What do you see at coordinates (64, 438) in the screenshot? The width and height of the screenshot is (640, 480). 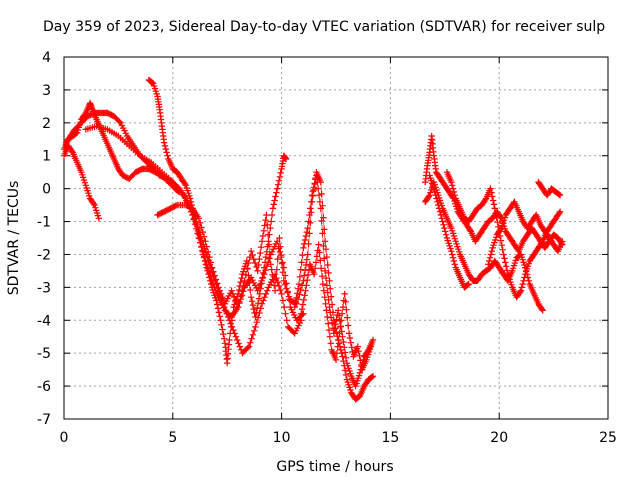 I see `x-tick-label: 0` at bounding box center [64, 438].